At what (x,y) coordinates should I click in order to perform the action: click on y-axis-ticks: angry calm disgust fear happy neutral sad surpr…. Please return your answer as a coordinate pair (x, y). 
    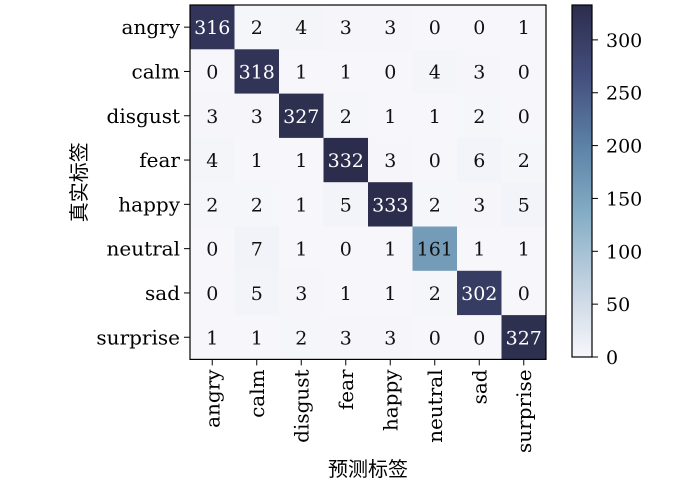
    Looking at the image, I should click on (143, 182).